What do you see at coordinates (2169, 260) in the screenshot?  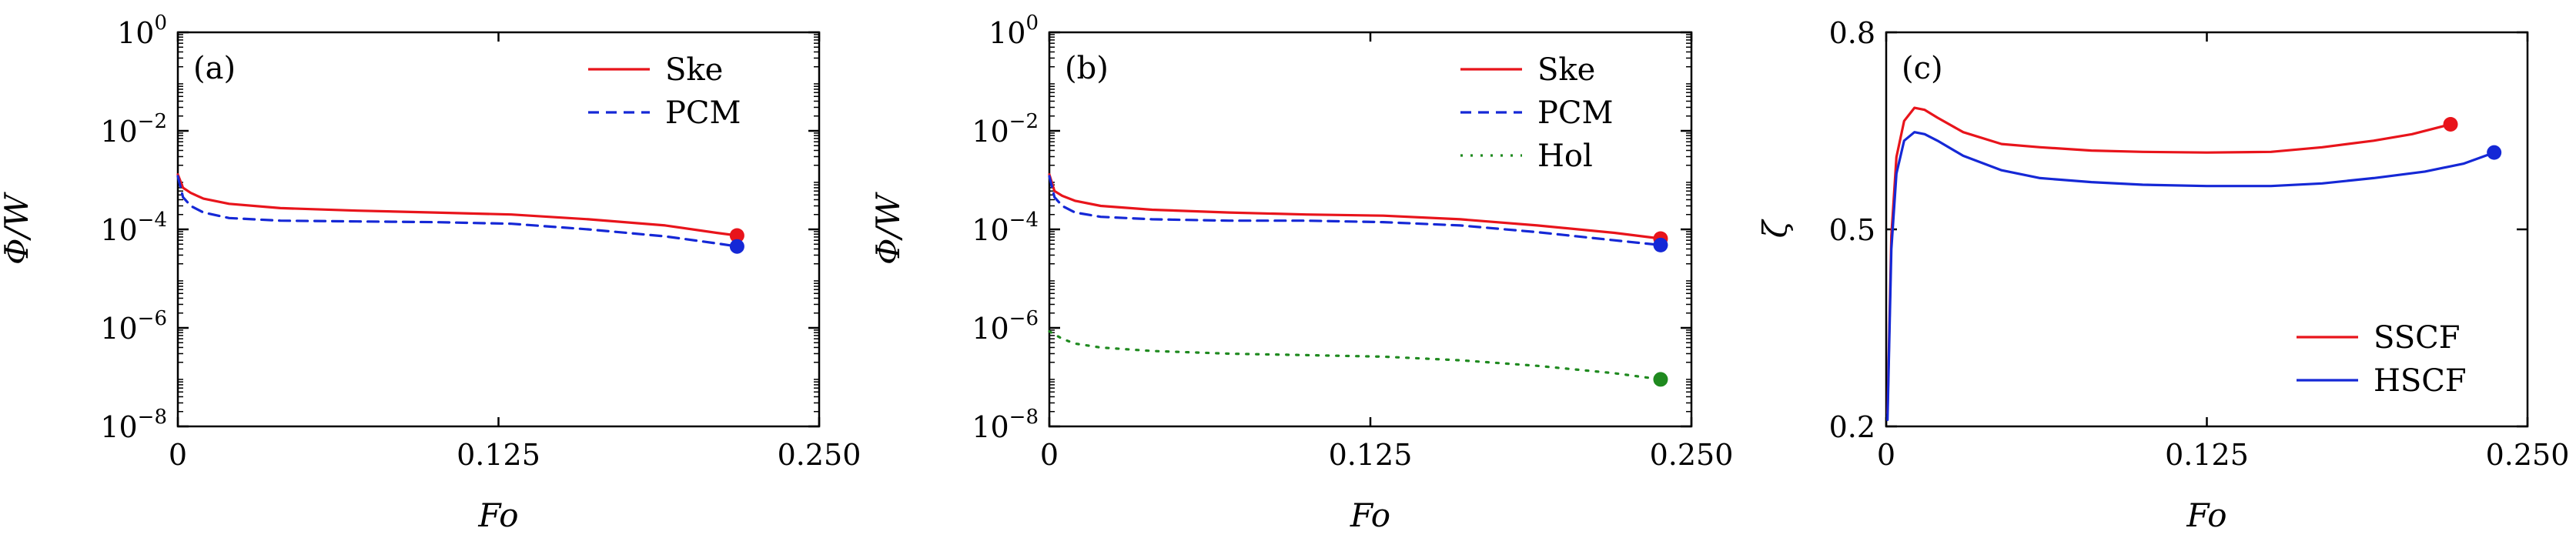 I see `series-line-sscf` at bounding box center [2169, 260].